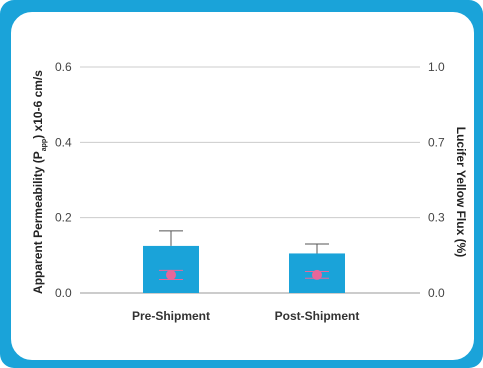 The image size is (483, 368). Describe the element at coordinates (436, 67) in the screenshot. I see `y-right-tick-label: 1.0` at that location.